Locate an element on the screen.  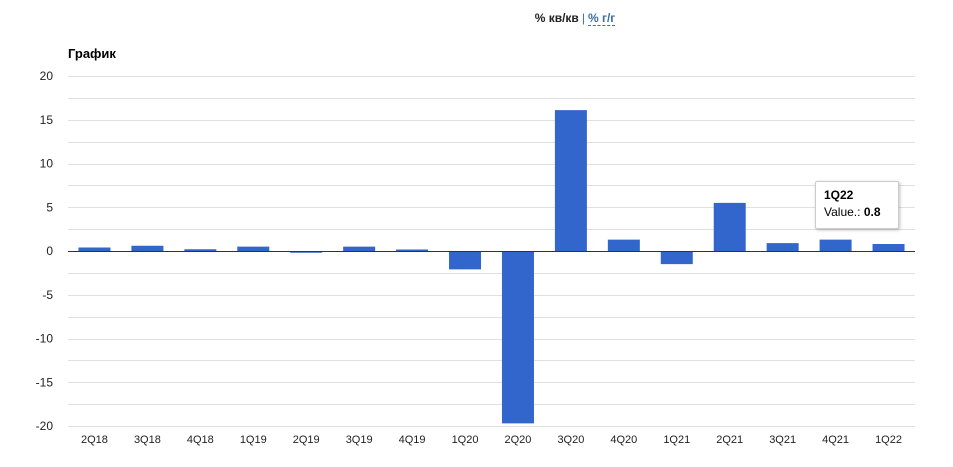
x-tick-label: 4Q19 is located at coordinates (412, 440).